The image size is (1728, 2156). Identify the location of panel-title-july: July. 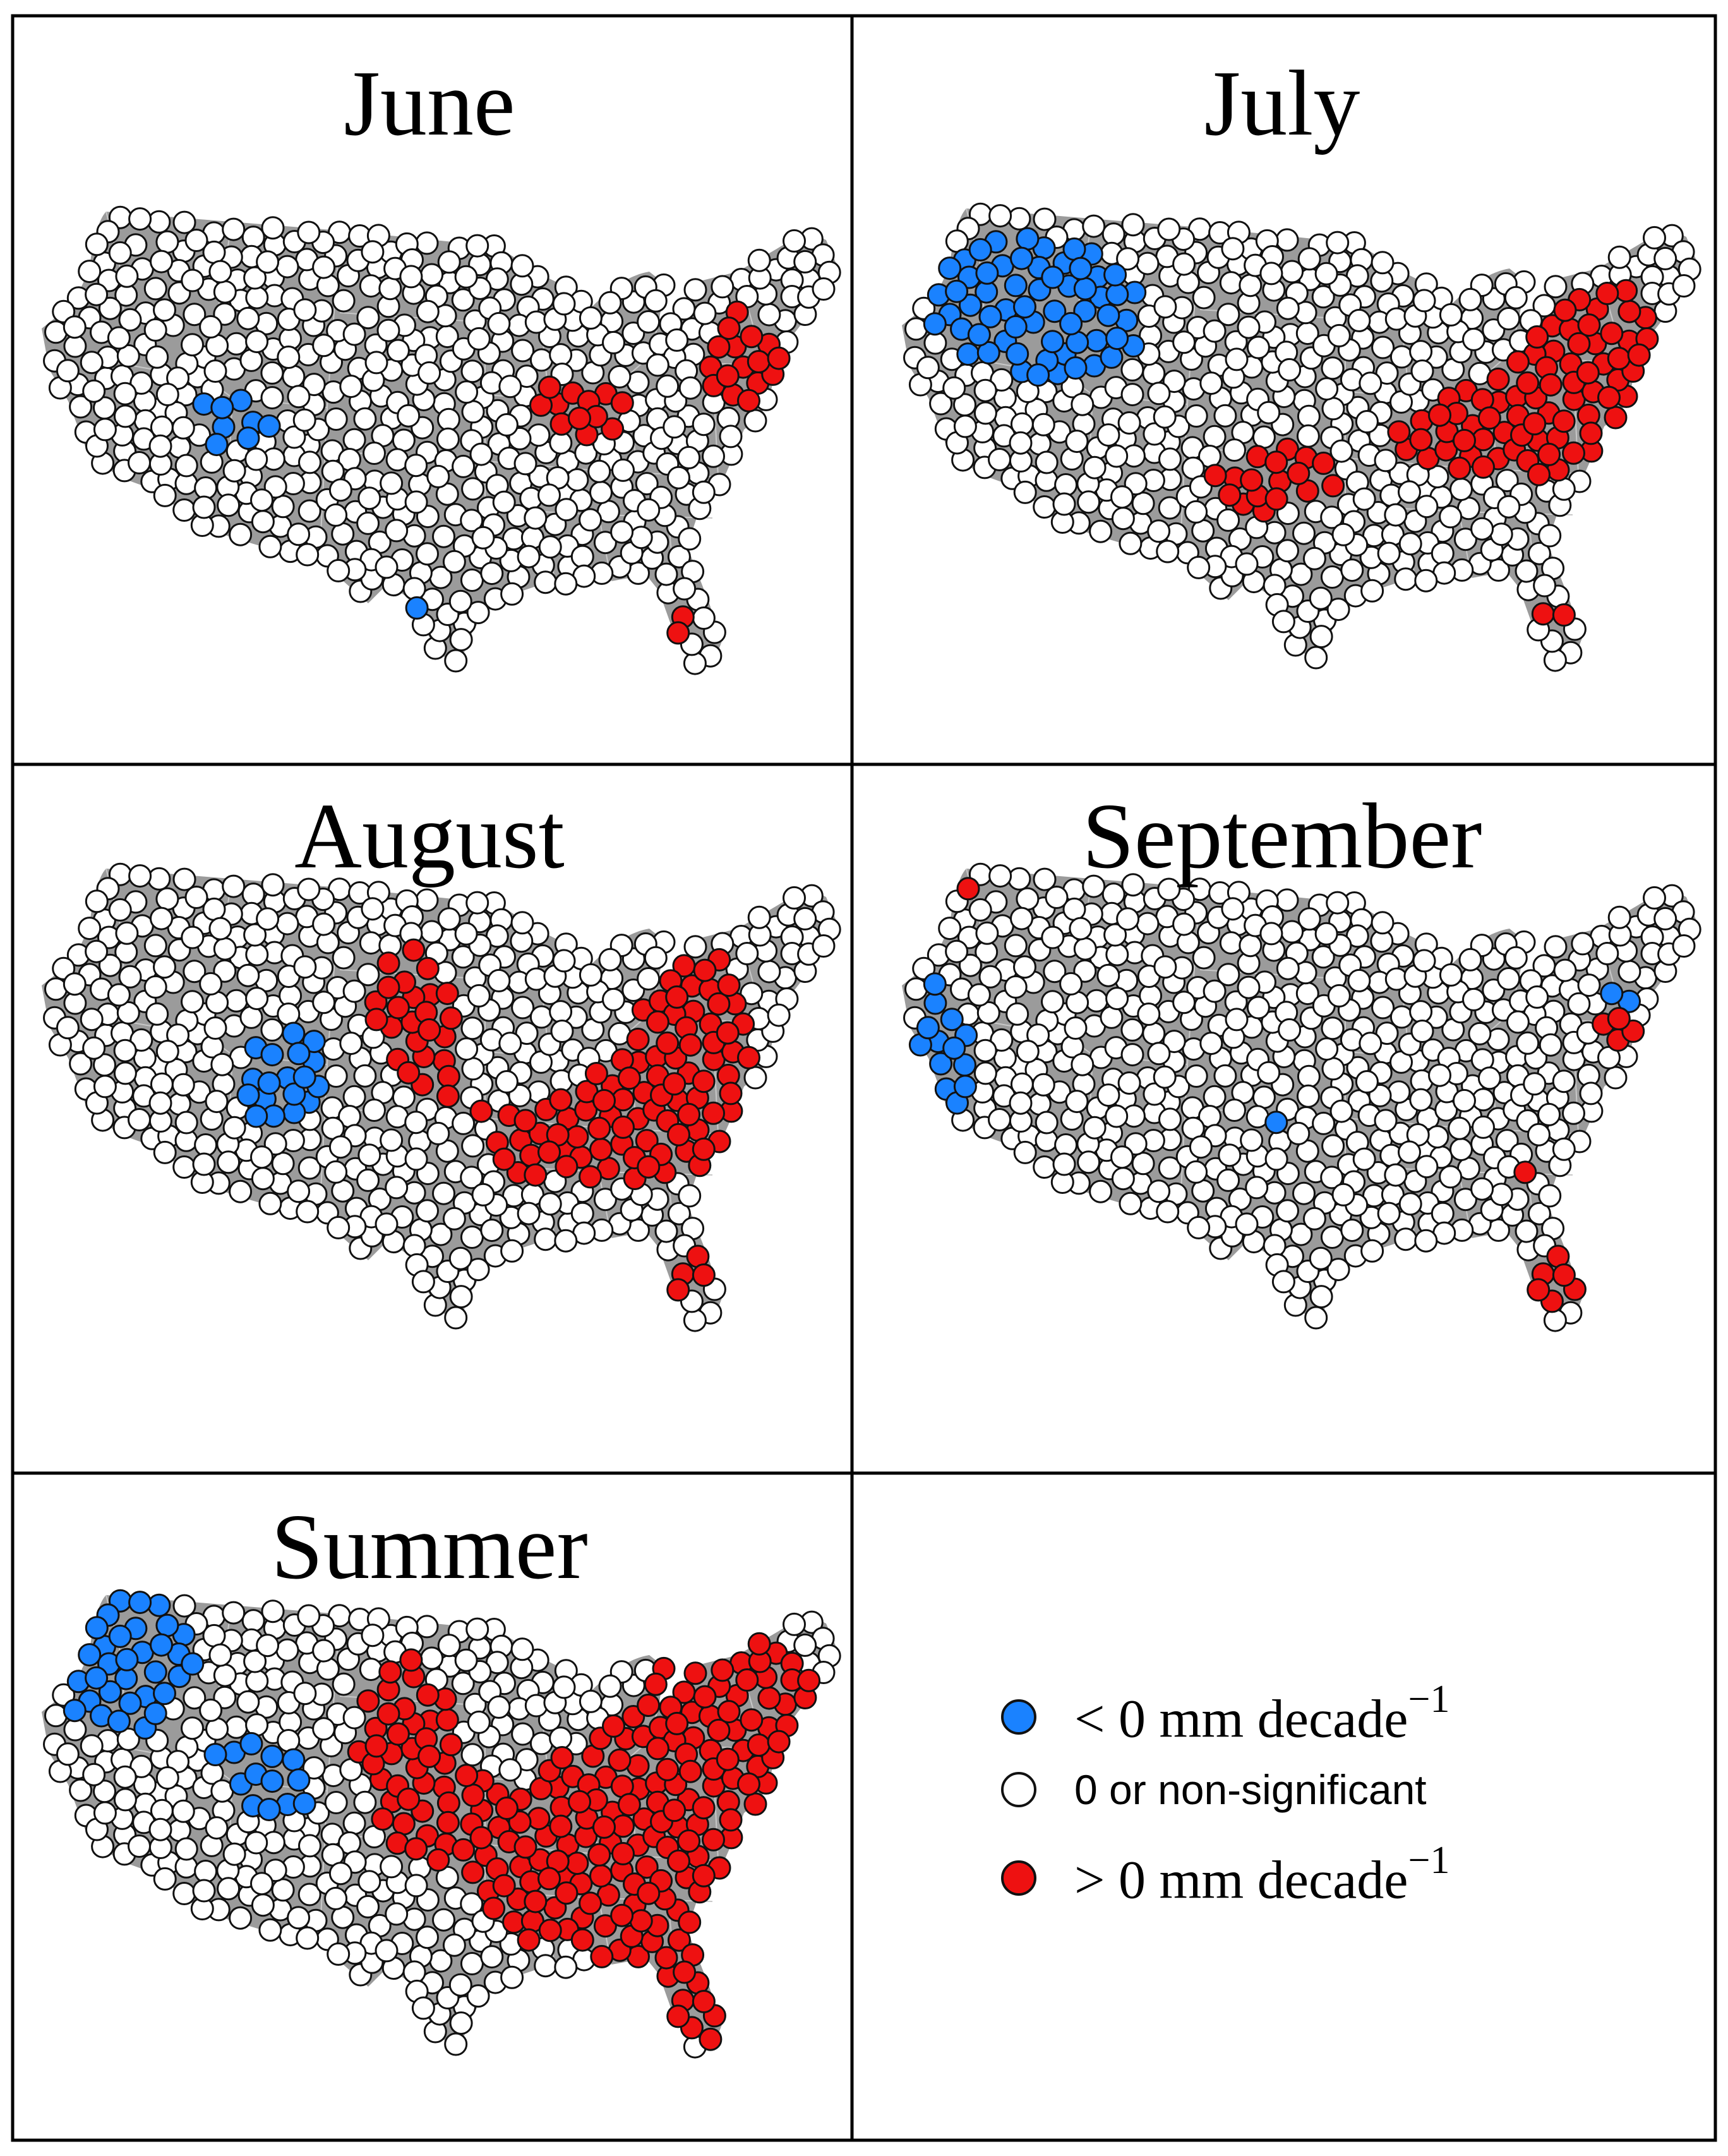
(1282, 103).